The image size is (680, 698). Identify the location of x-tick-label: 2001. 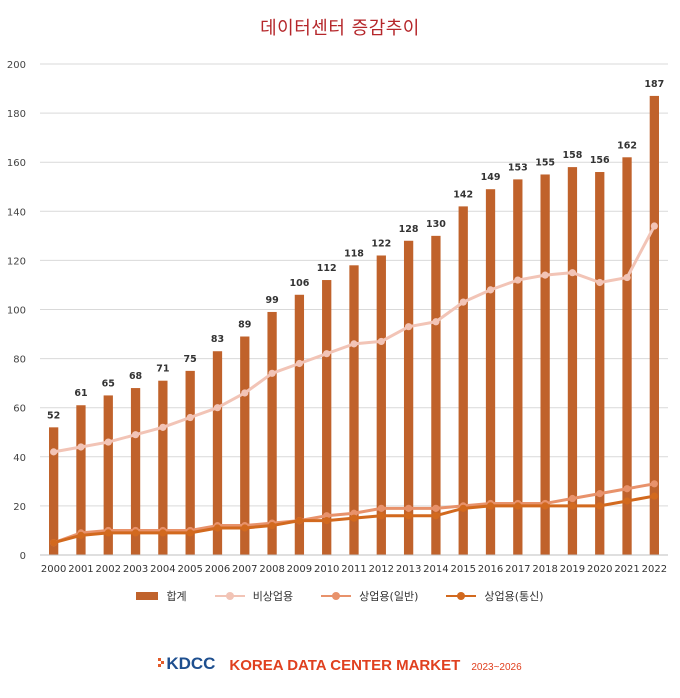
(80, 569).